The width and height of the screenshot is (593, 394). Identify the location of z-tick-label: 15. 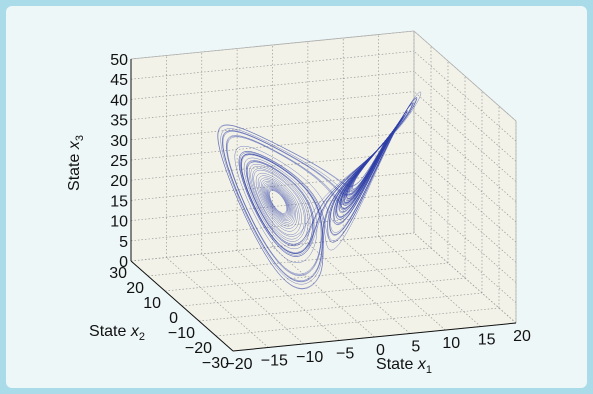
(119, 201).